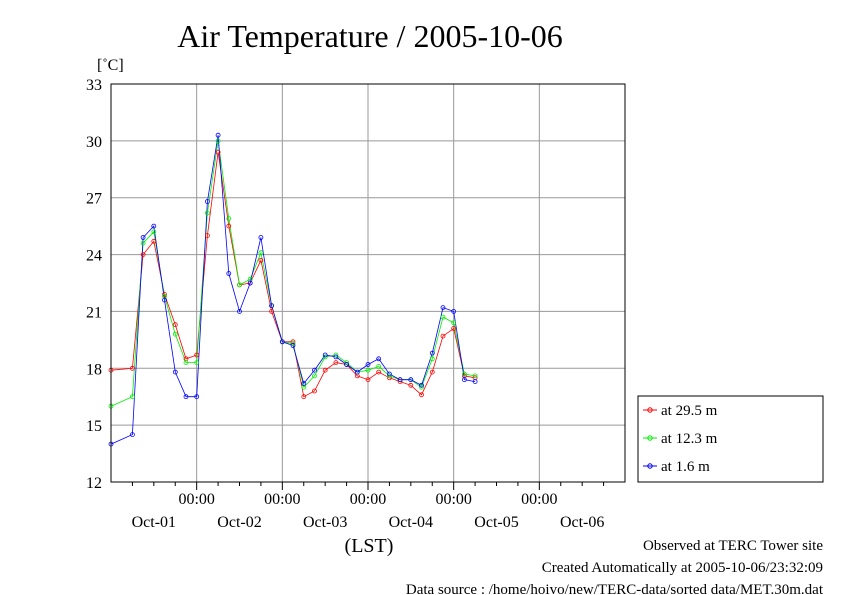 This screenshot has width=842, height=595. I want to click on chart-title: Air Temperature / 2005-10-06, so click(370, 36).